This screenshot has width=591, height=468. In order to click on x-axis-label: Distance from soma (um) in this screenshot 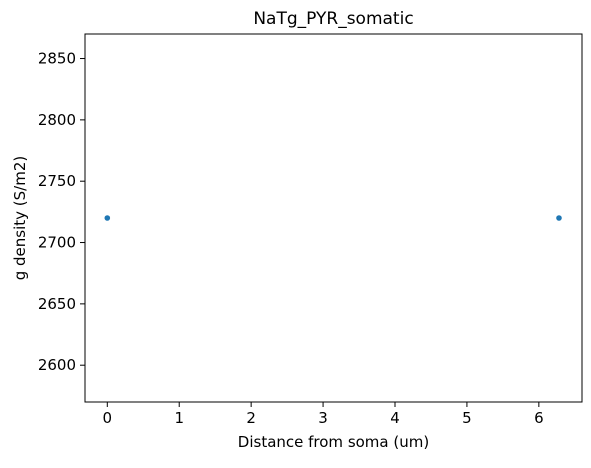, I will do `click(333, 442)`.